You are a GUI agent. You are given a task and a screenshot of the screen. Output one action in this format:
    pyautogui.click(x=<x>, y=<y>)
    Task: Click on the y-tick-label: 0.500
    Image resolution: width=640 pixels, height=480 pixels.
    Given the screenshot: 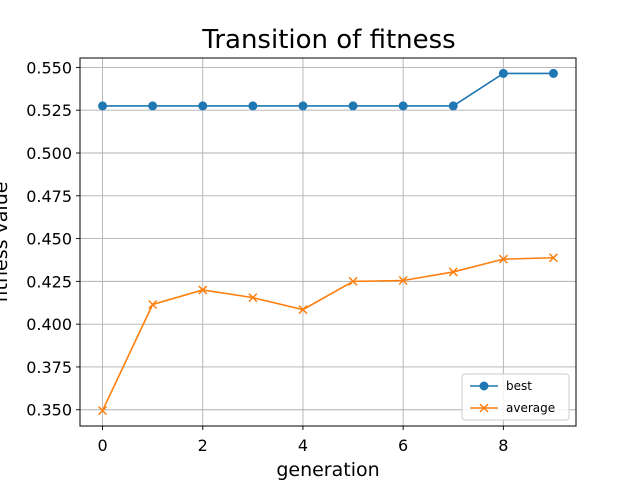 What is the action you would take?
    pyautogui.click(x=49, y=153)
    